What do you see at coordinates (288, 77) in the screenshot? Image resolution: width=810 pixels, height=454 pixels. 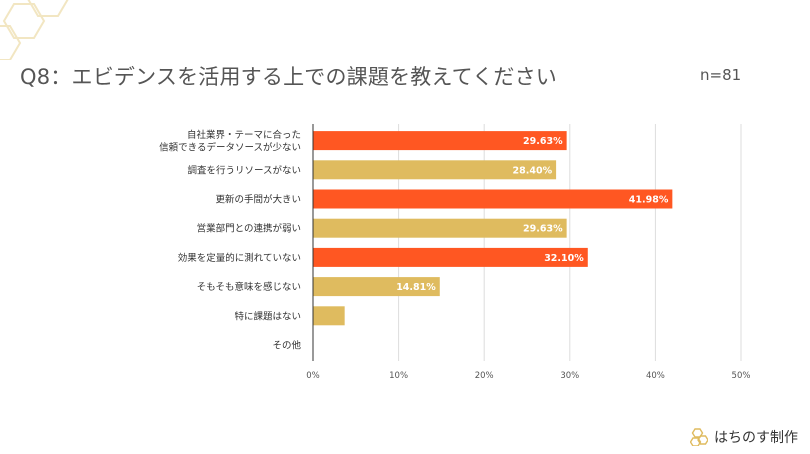 I see `page-title: Q8：エビデンスを活用する上での課題を教えてください` at bounding box center [288, 77].